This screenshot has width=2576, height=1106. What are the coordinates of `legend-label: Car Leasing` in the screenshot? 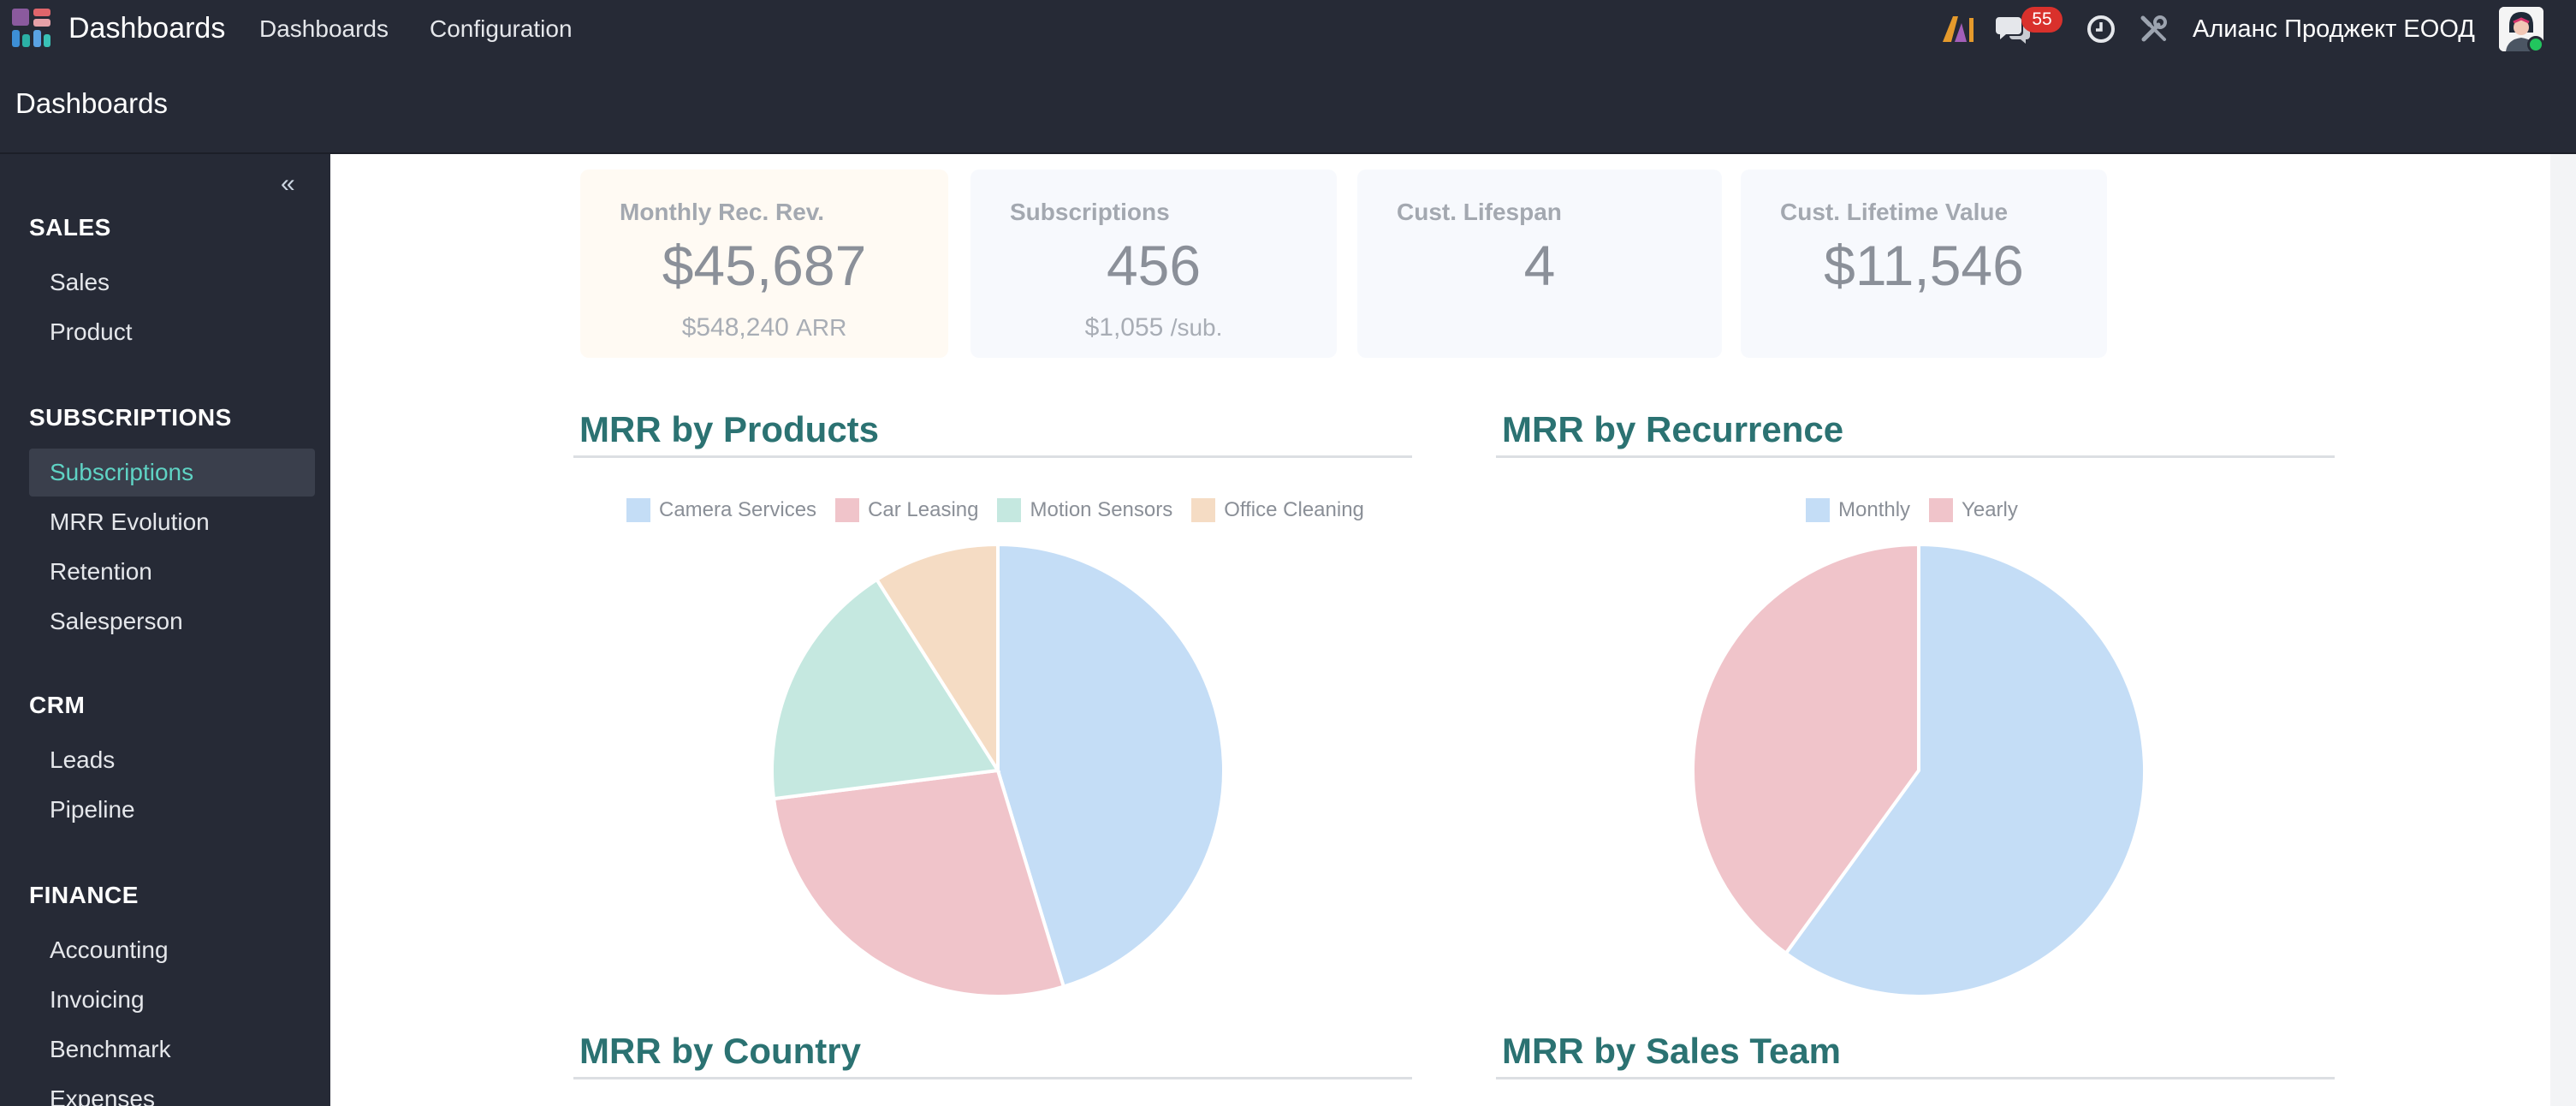 It's located at (923, 509).